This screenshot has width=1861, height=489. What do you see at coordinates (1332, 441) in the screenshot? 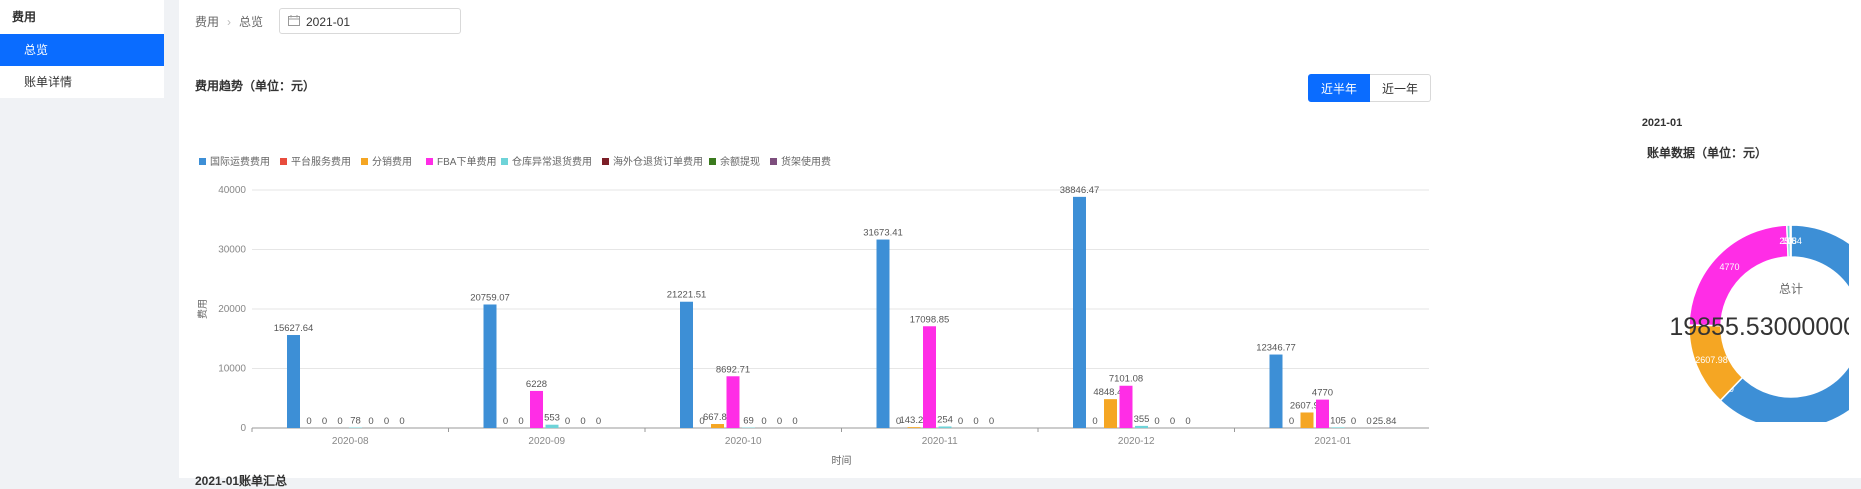
I see `x-tick-label: 2021-01` at bounding box center [1332, 441].